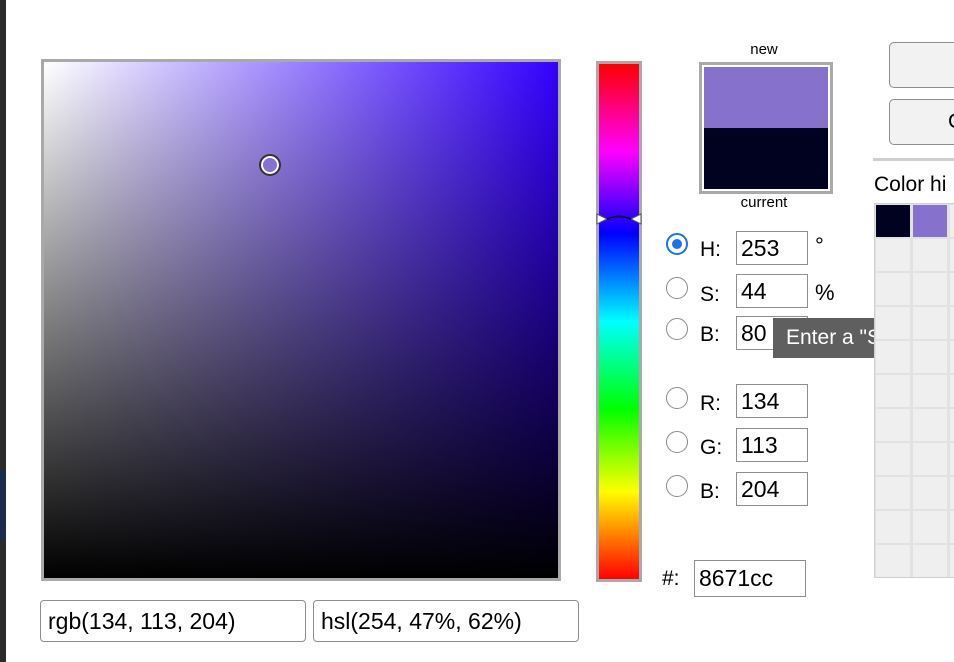 The image size is (954, 662). Describe the element at coordinates (772, 248) in the screenshot. I see `hue-input` at that location.